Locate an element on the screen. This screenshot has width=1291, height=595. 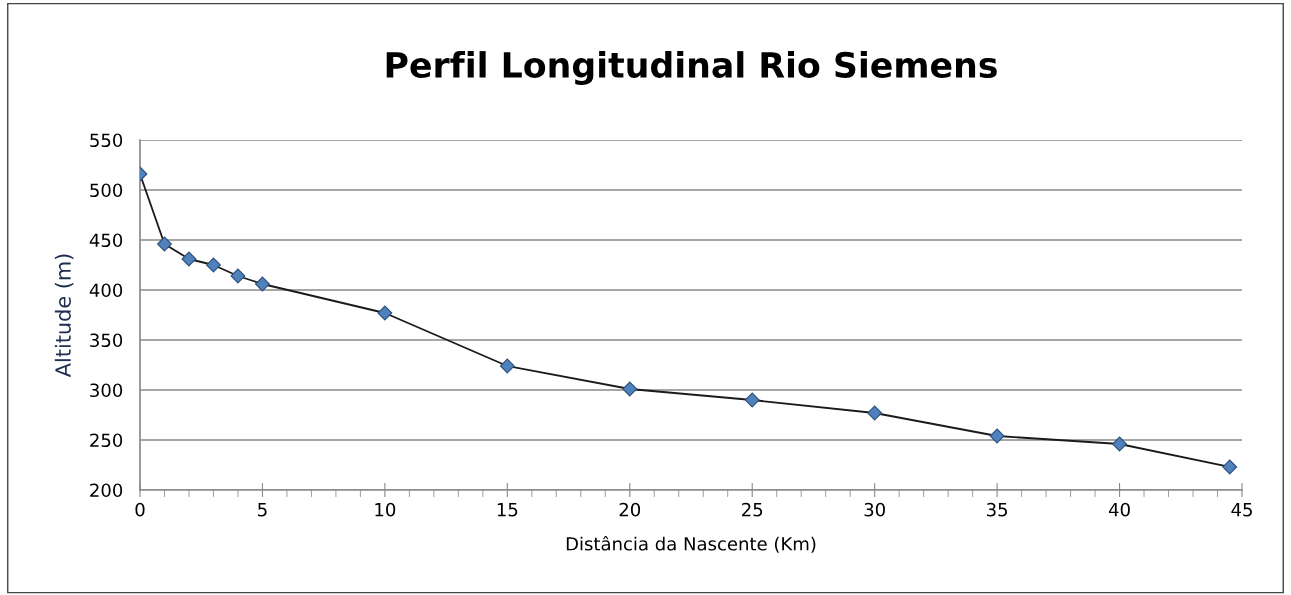
x-tick-label: 20 is located at coordinates (630, 509).